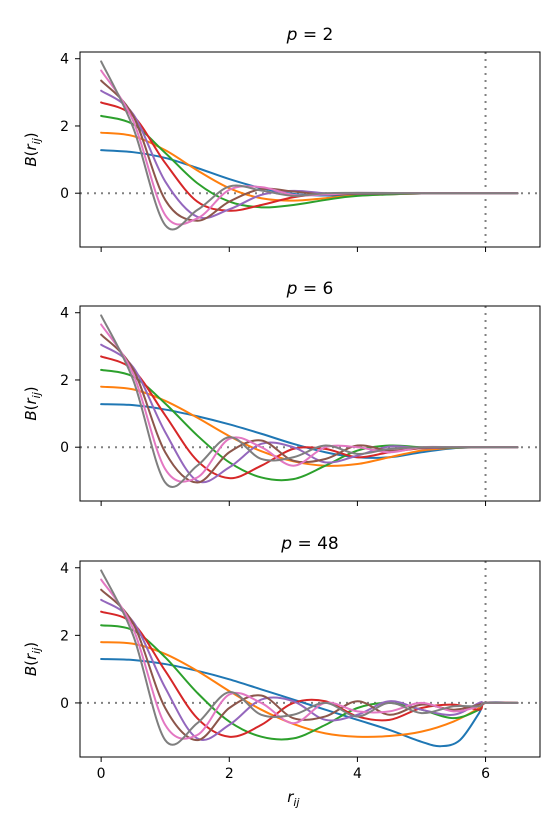 The height and width of the screenshot is (840, 560). Describe the element at coordinates (309, 544) in the screenshot. I see `panel-title: p = 48` at that location.